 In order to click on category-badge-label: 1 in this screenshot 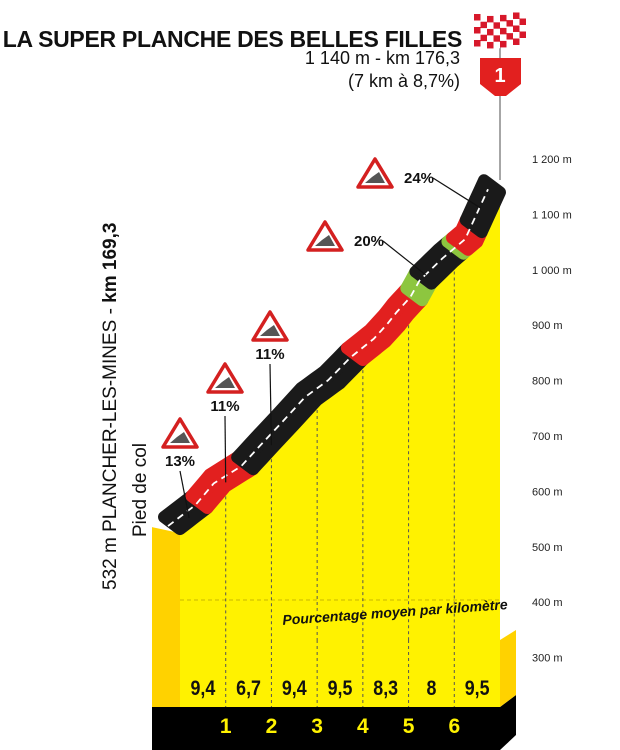, I will do `click(499, 76)`.